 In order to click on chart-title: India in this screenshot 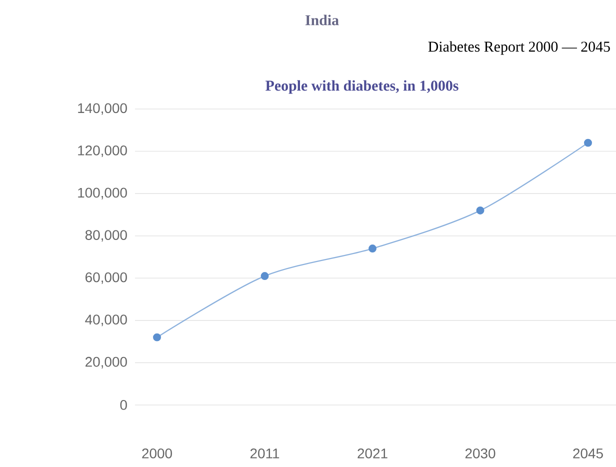, I will do `click(322, 20)`.